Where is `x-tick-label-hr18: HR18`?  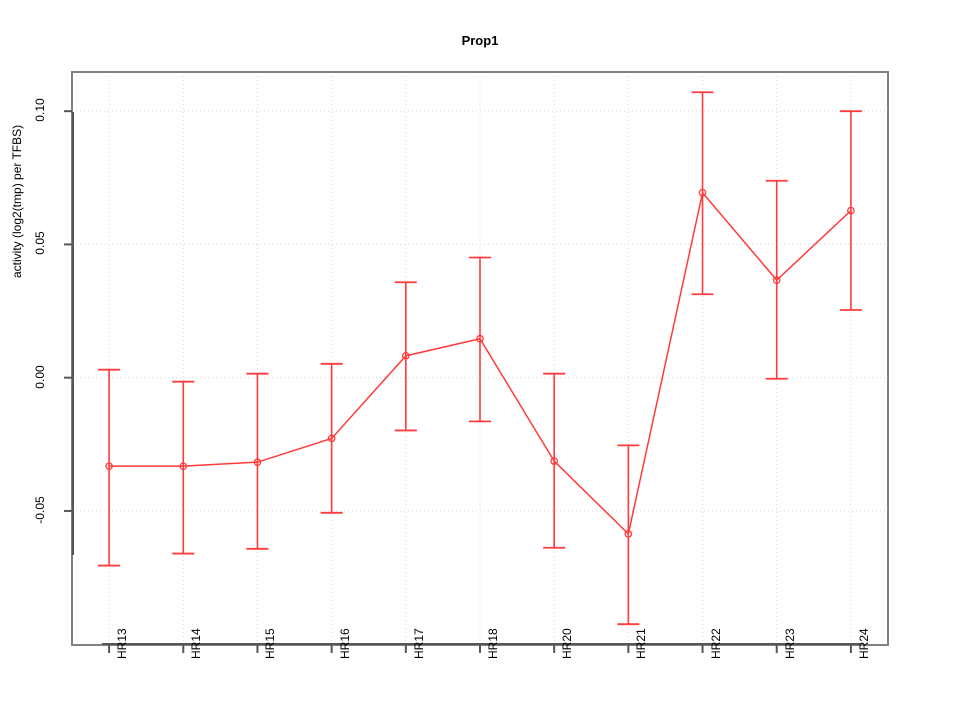
x-tick-label-hr18: HR18 is located at coordinates (493, 643).